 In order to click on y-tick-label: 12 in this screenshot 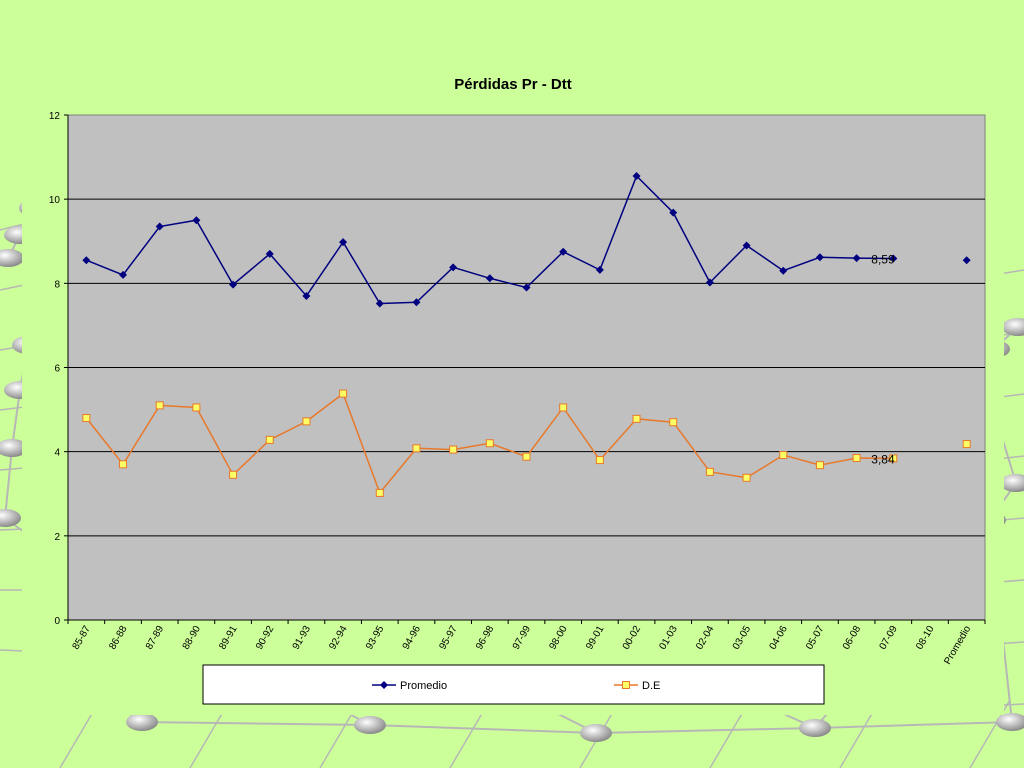, I will do `click(55, 116)`.